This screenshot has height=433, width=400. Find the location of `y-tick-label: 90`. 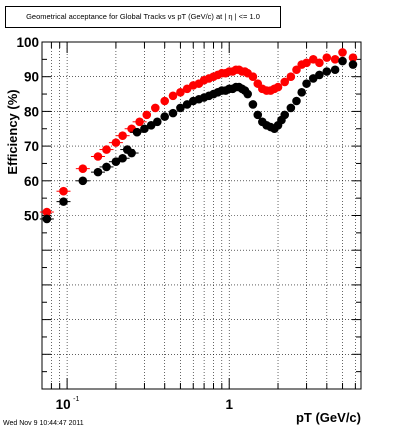

y-tick-label: 90 is located at coordinates (31, 77).